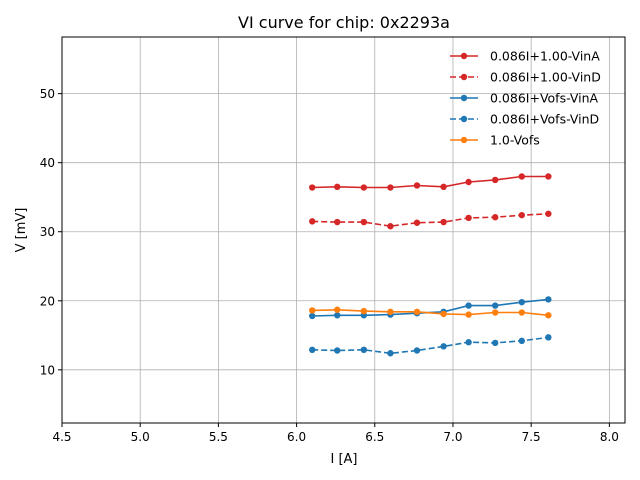 This screenshot has height=480, width=640. What do you see at coordinates (47, 370) in the screenshot?
I see `y-tick-label: 10` at bounding box center [47, 370].